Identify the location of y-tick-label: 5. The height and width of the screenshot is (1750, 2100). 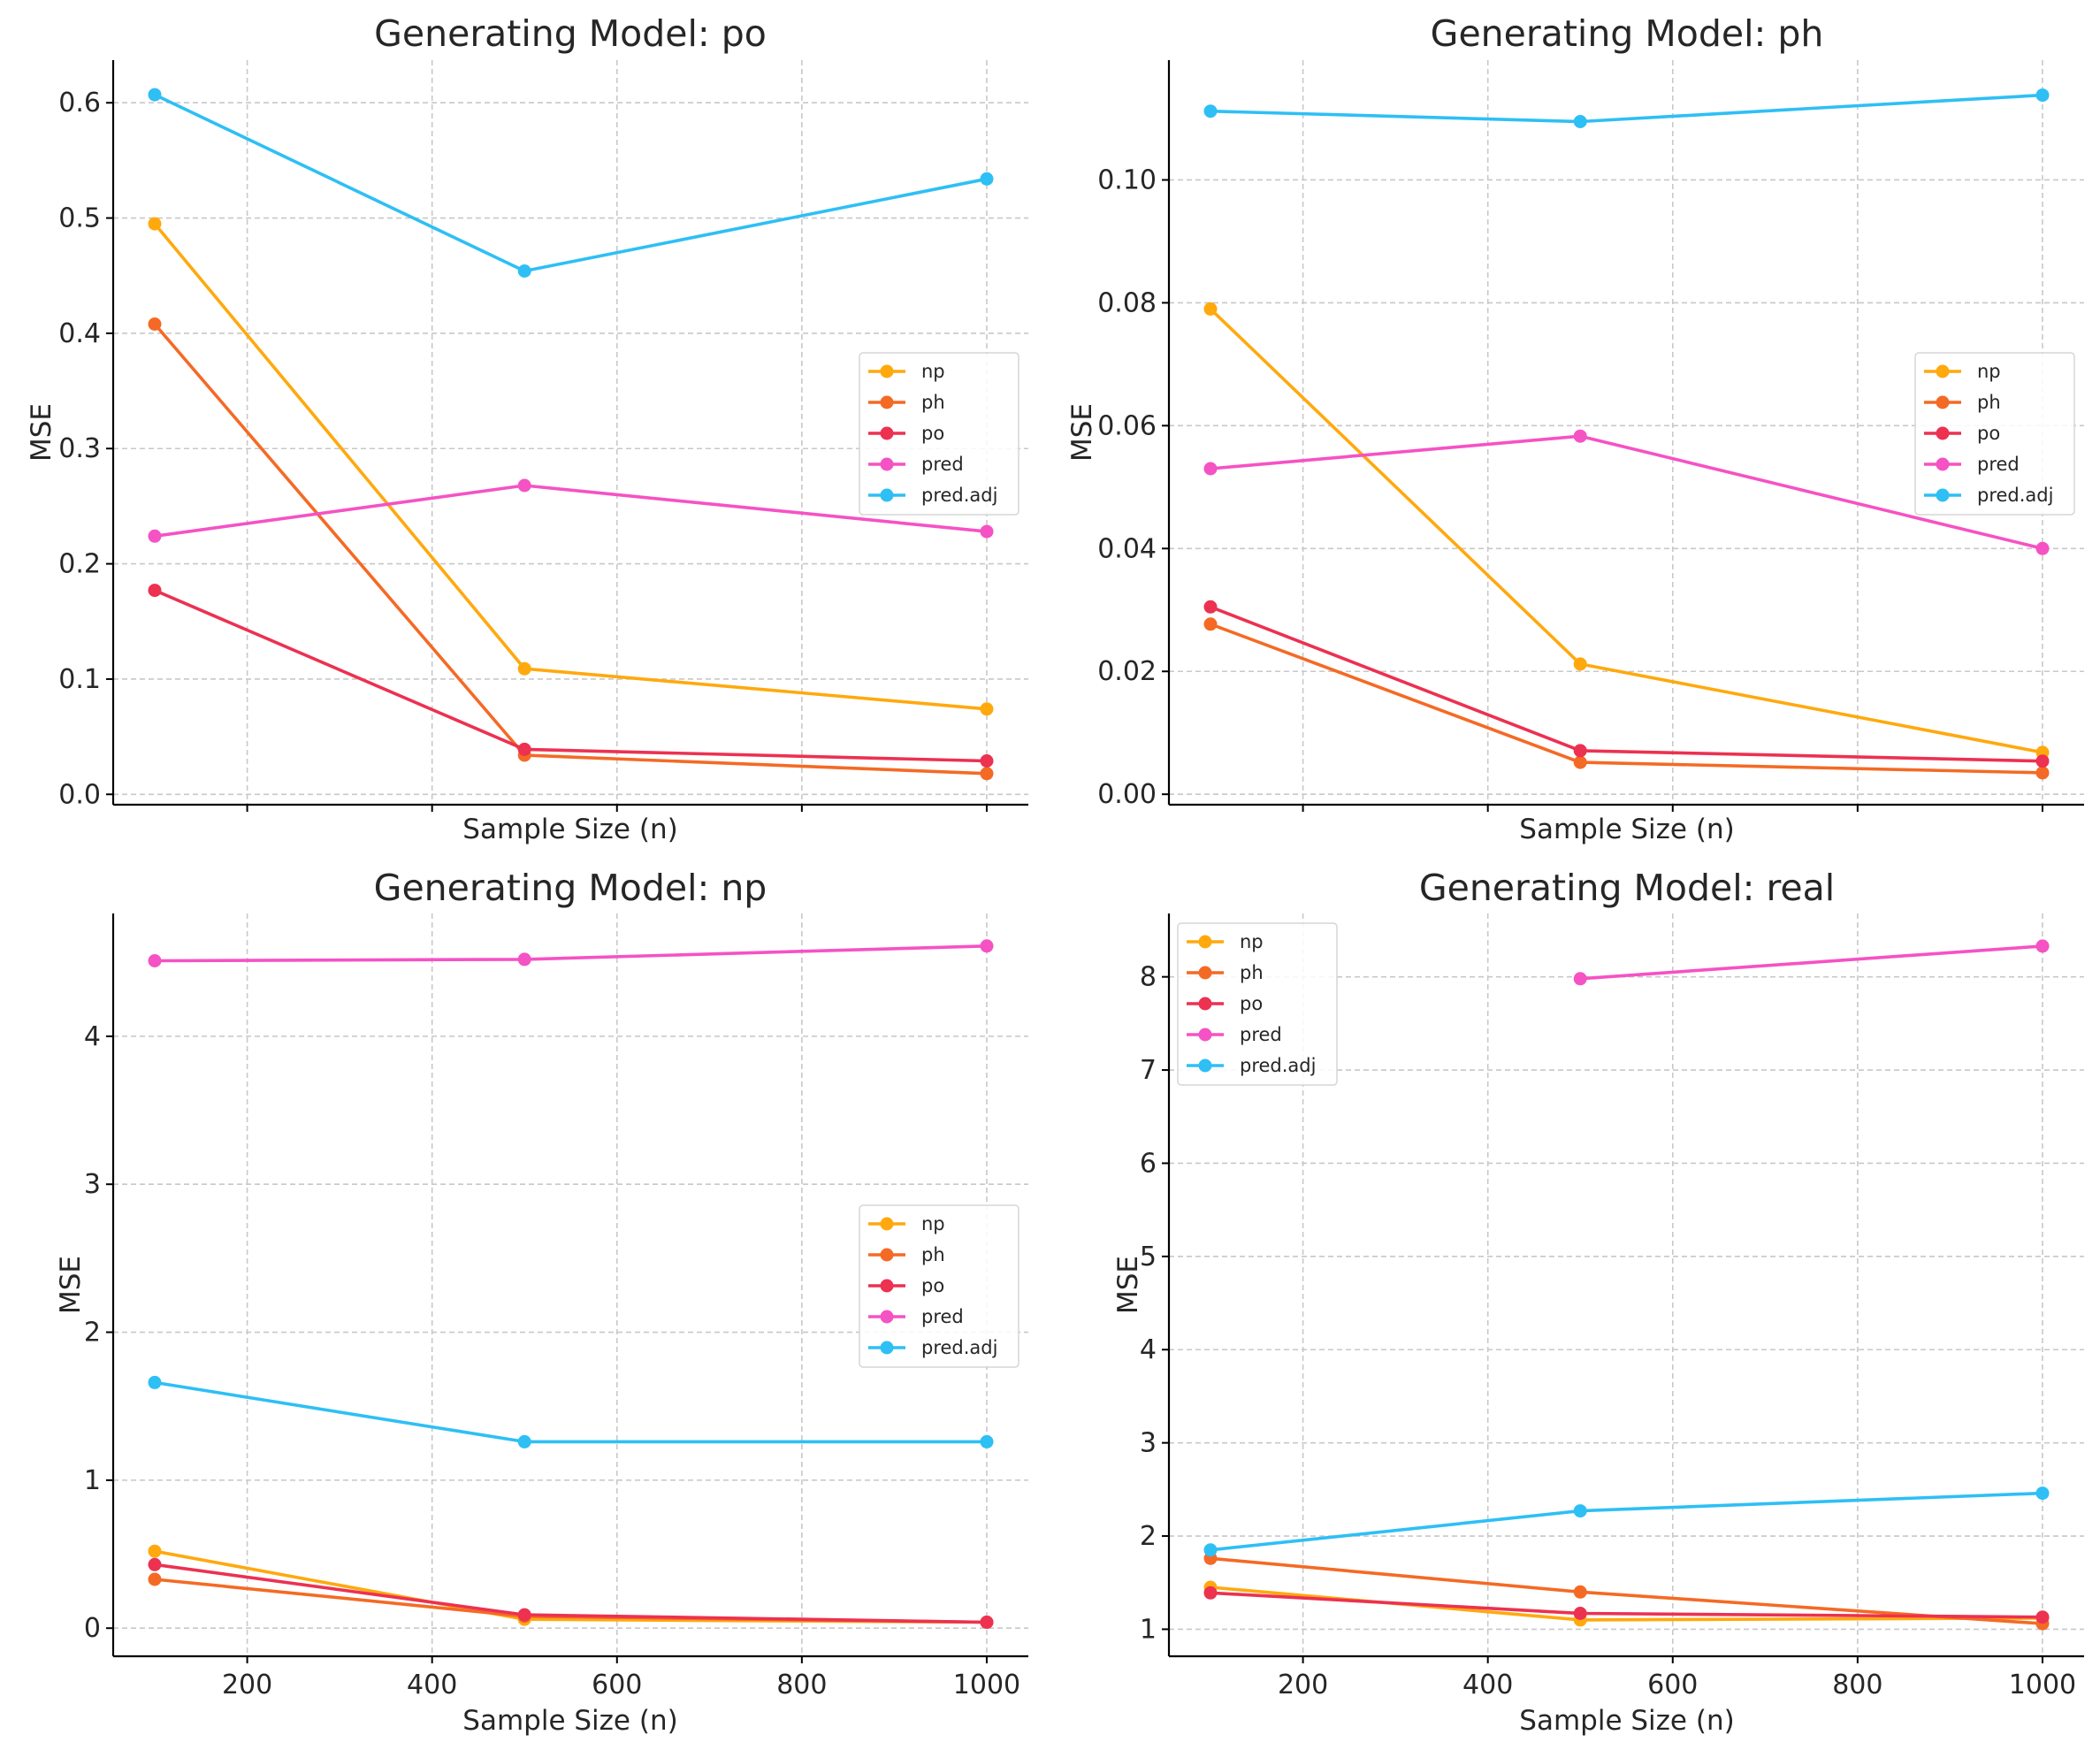
(1148, 1257).